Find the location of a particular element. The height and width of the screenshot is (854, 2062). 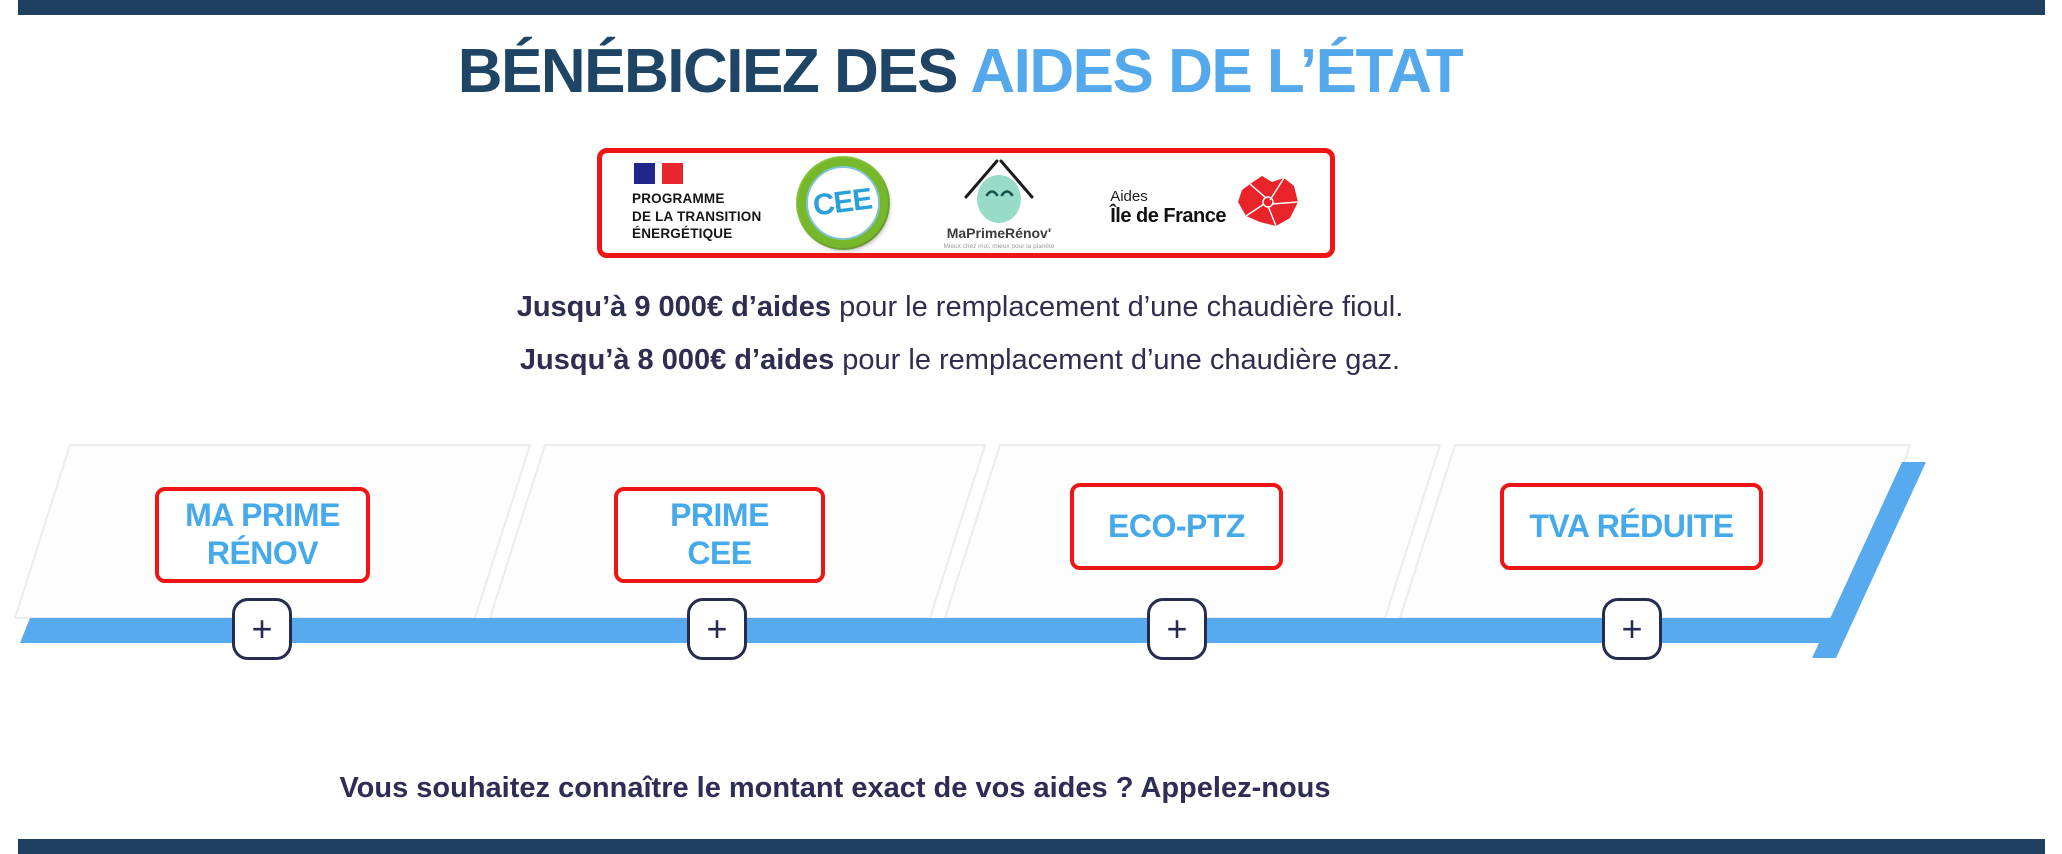

top-divider-bar is located at coordinates (1031, 7).